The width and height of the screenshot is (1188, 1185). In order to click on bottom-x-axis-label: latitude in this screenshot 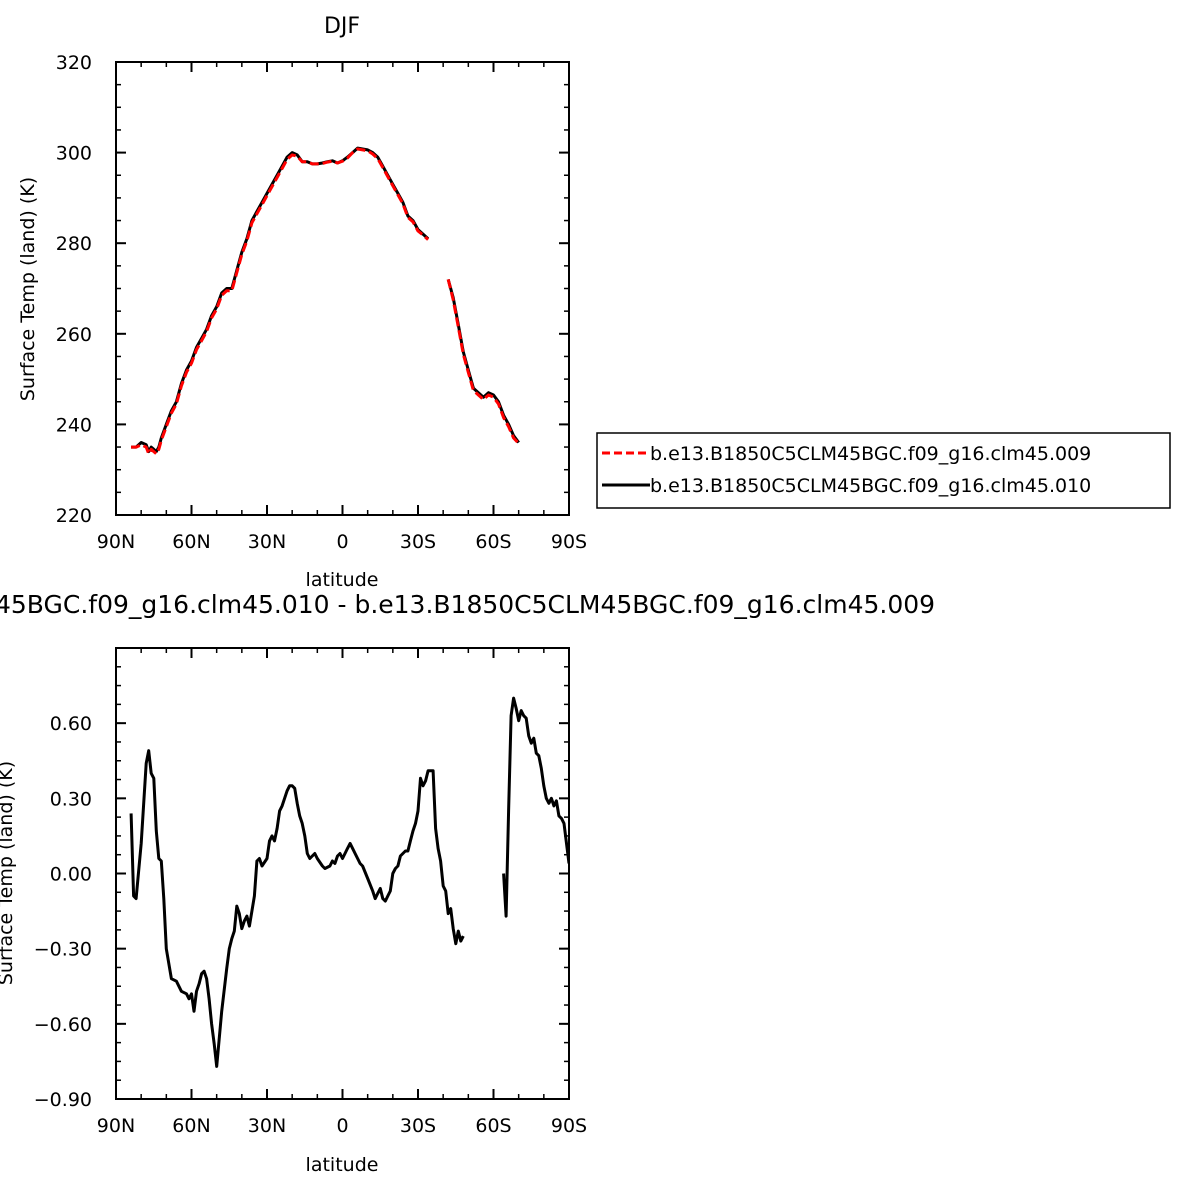, I will do `click(342, 1165)`.